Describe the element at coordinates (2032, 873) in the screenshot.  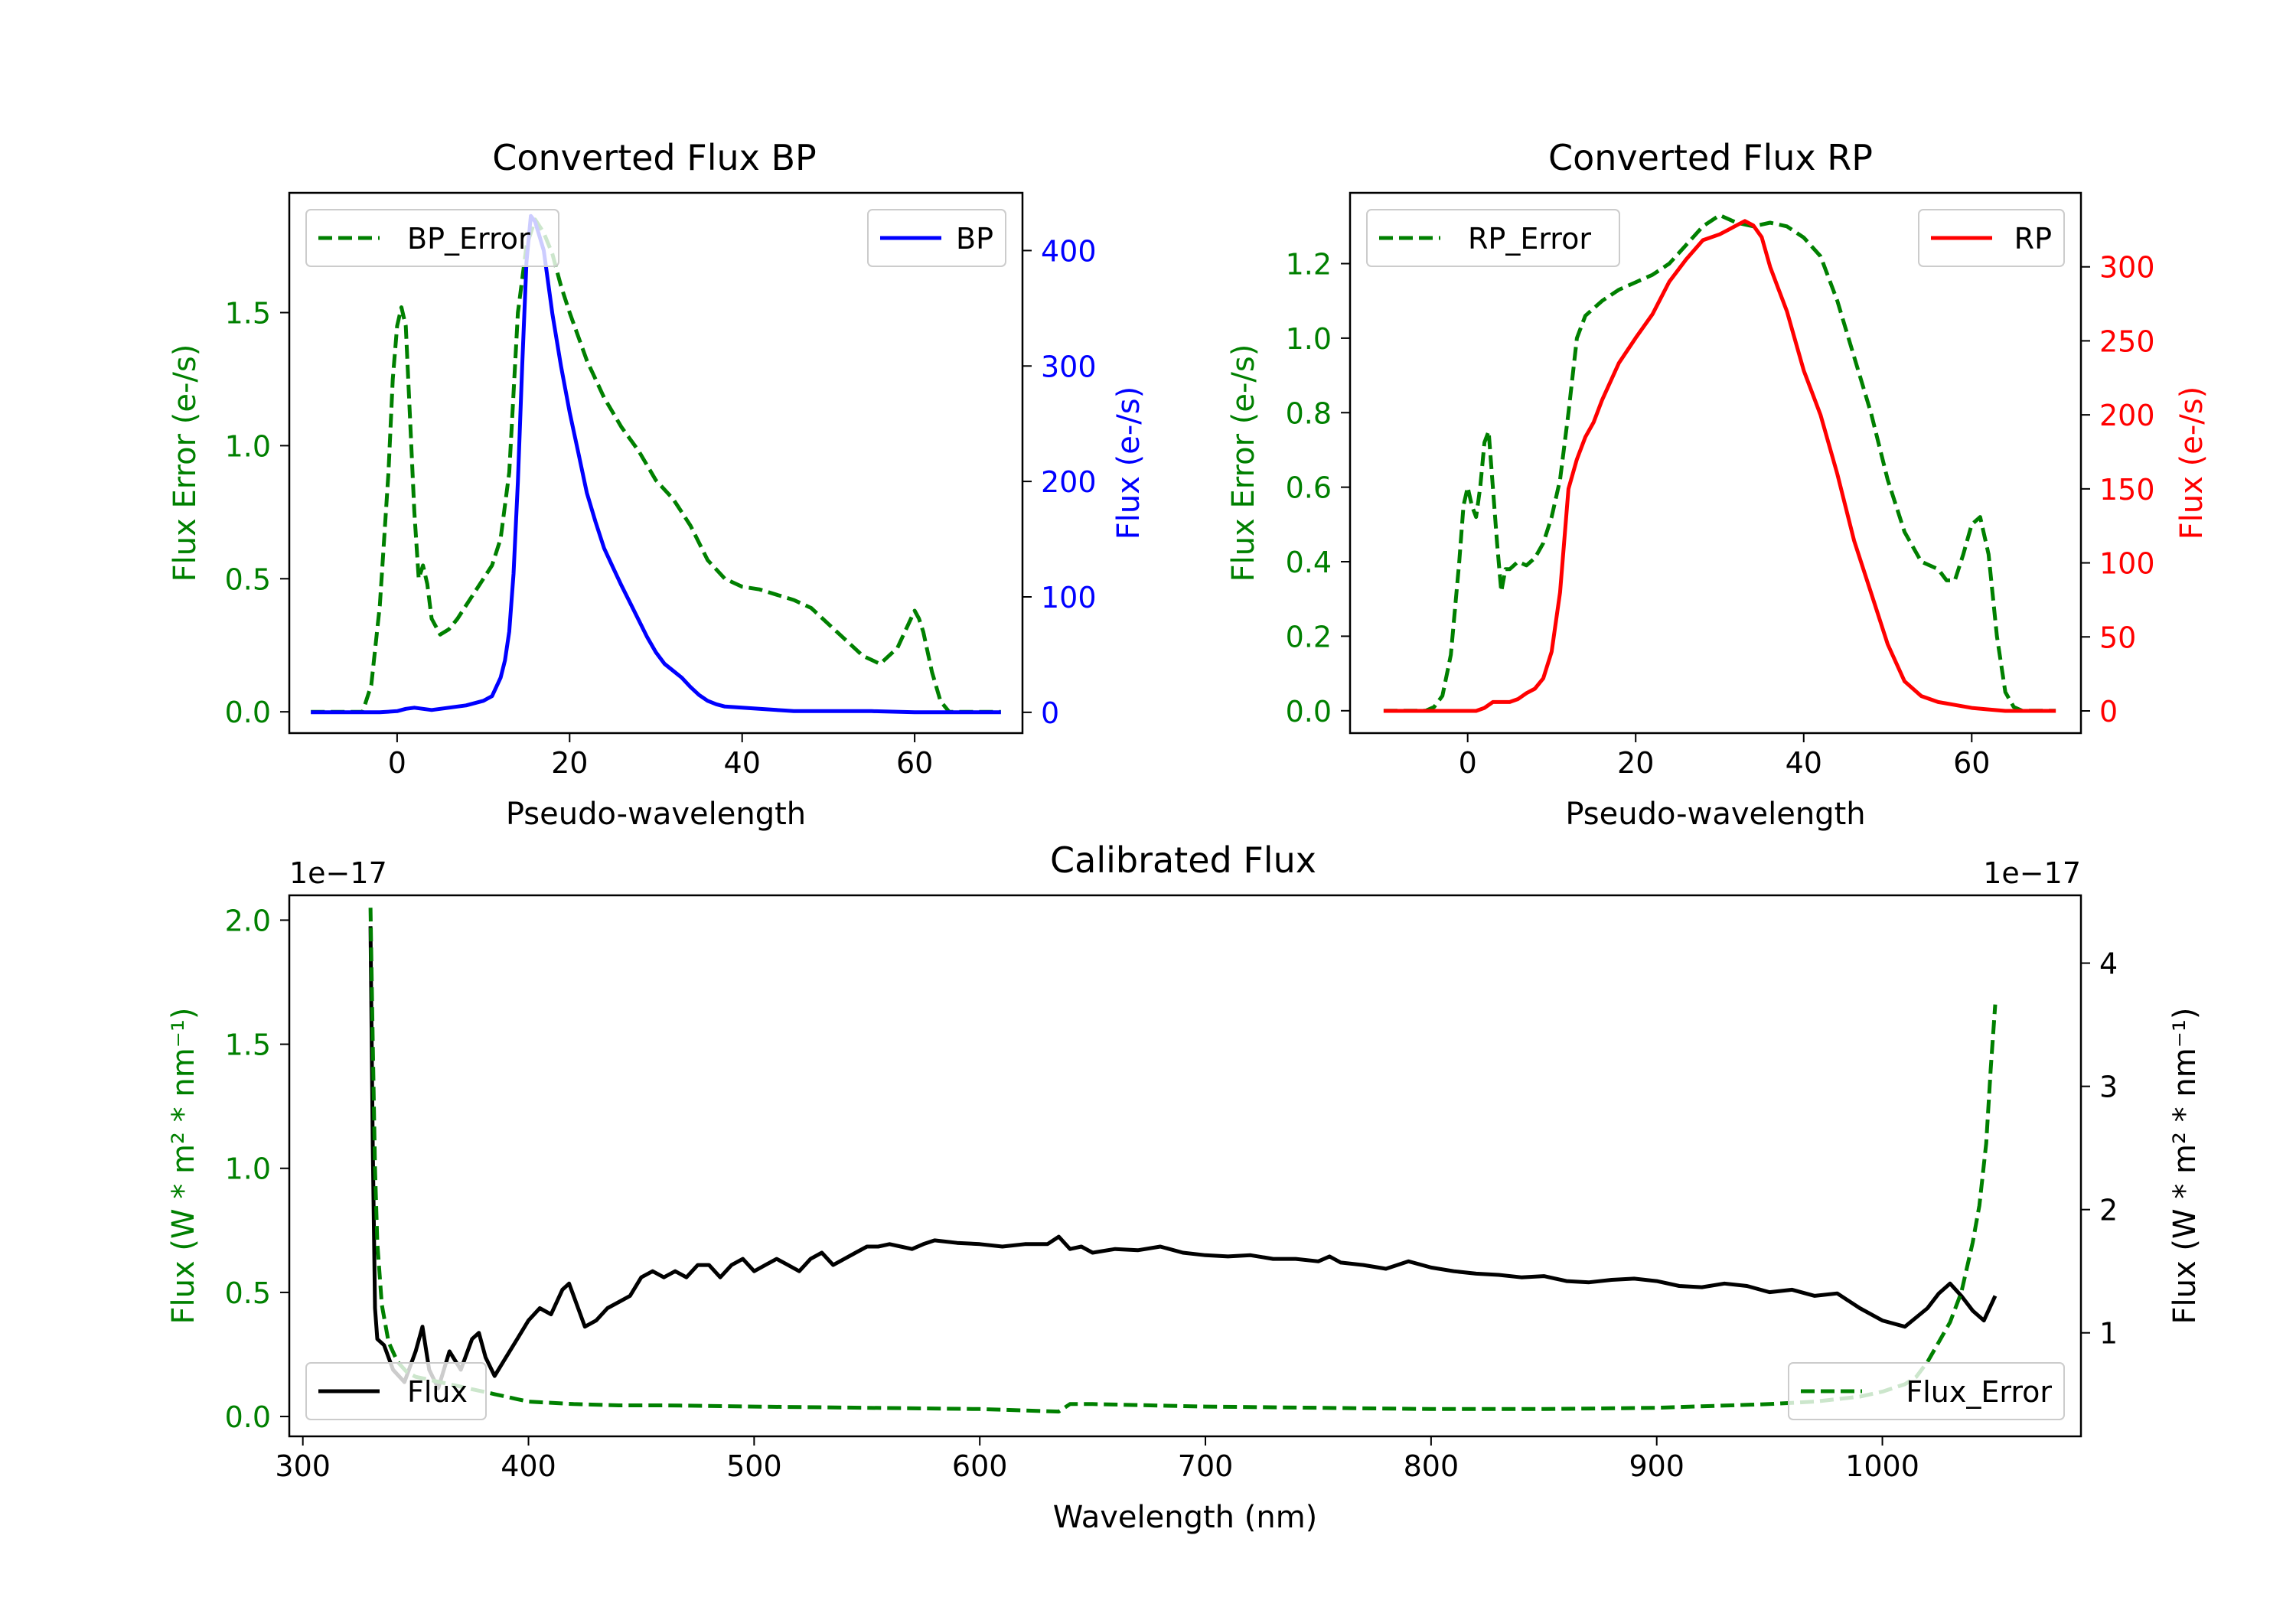
I see `cal-offset-right: 1e−17` at that location.